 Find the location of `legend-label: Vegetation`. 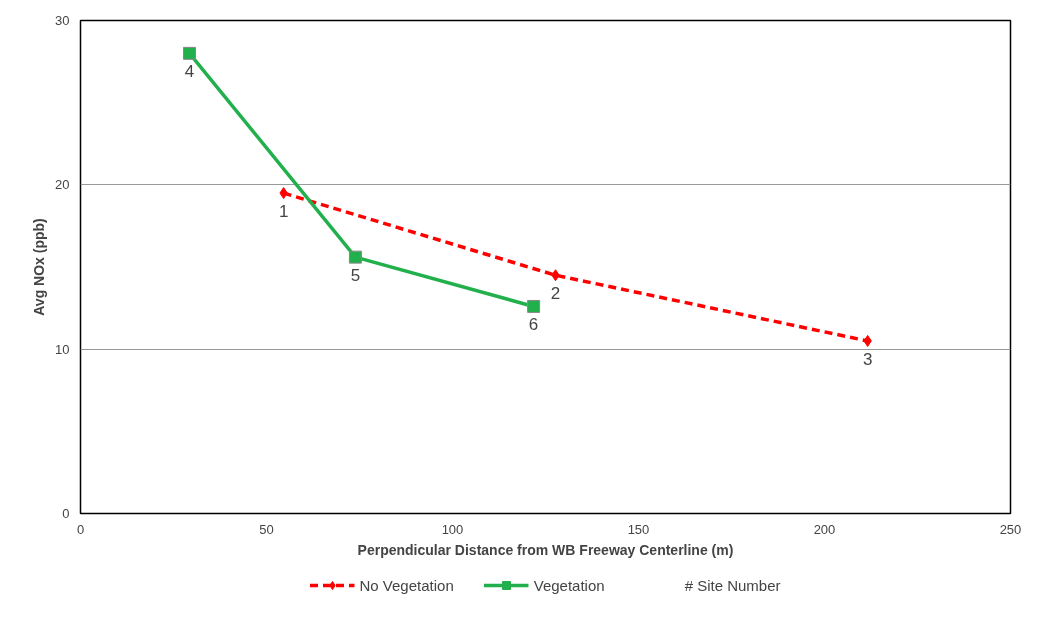

legend-label: Vegetation is located at coordinates (569, 585).